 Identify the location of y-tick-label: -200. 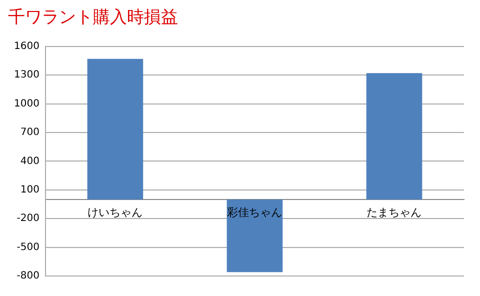
(28, 218).